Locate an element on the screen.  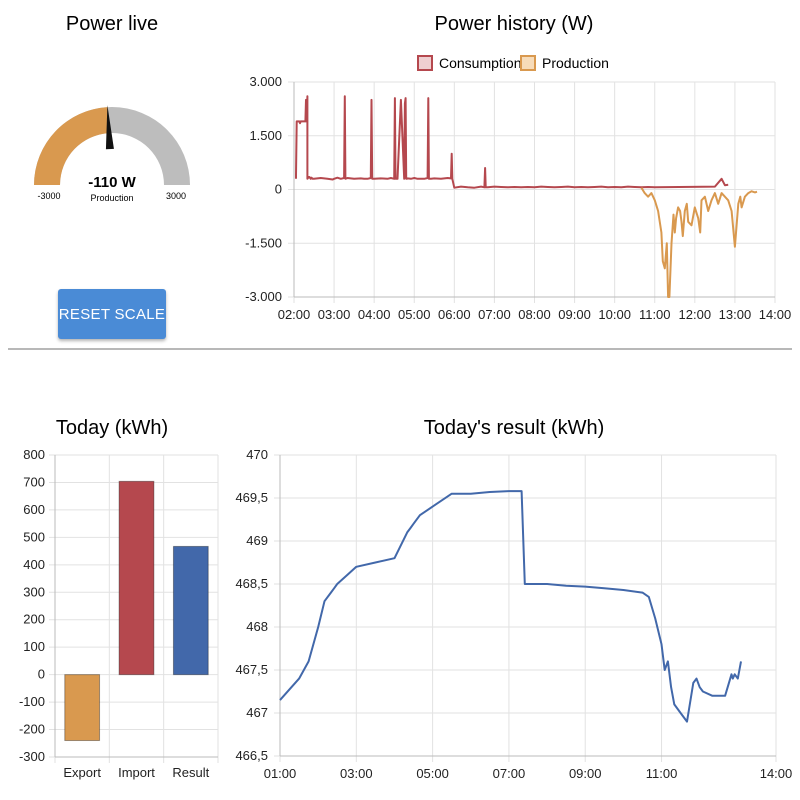
x-tick-label: 04:00 is located at coordinates (374, 314).